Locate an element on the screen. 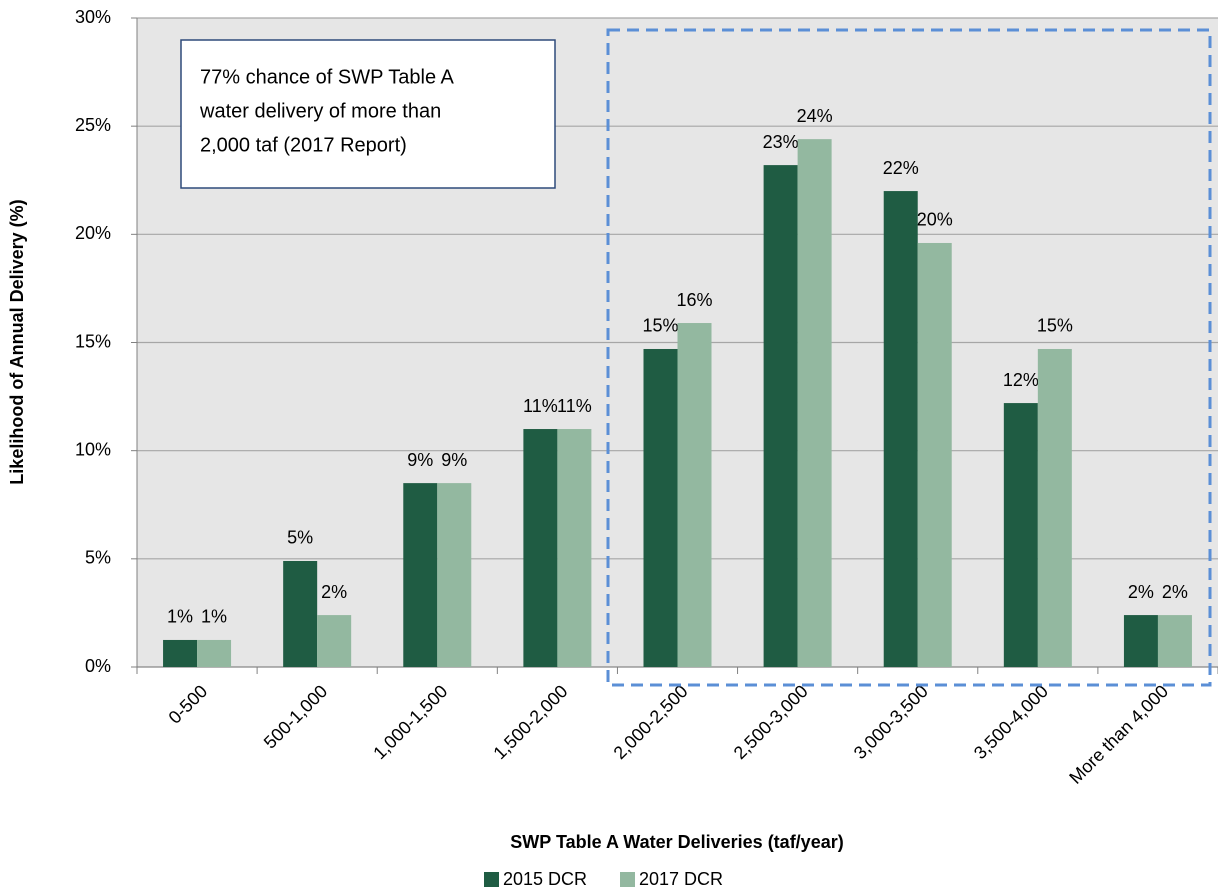 The image size is (1218, 893). annotation: water delivery of more than is located at coordinates (320, 111).